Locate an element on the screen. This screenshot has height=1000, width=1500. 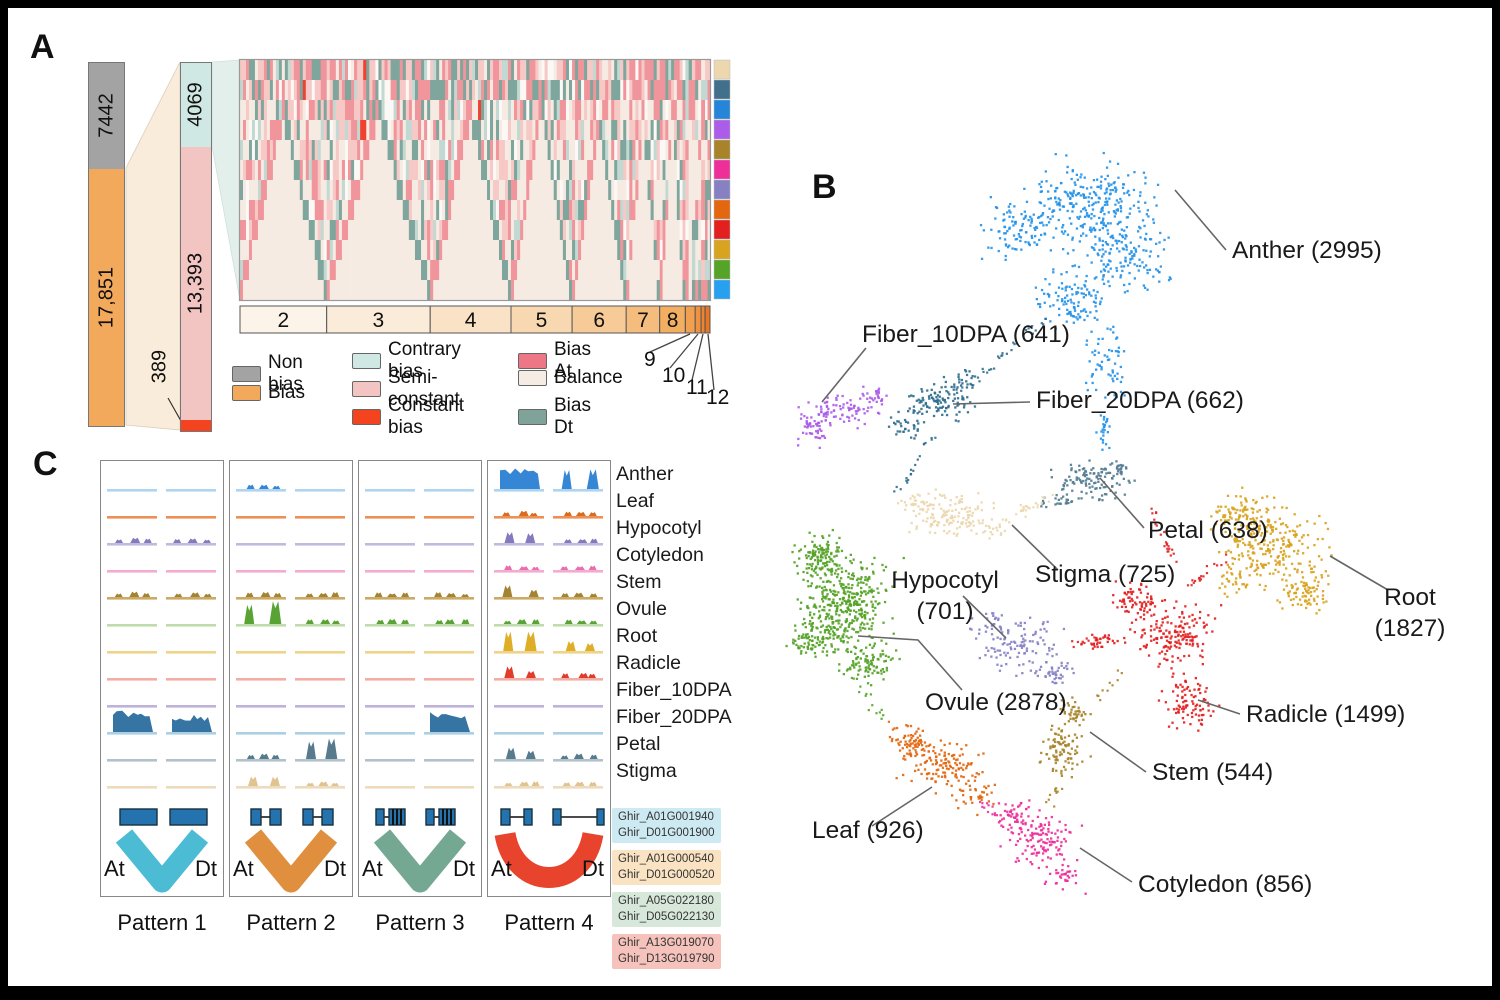
legend-label: Constant bias is located at coordinates (426, 416).